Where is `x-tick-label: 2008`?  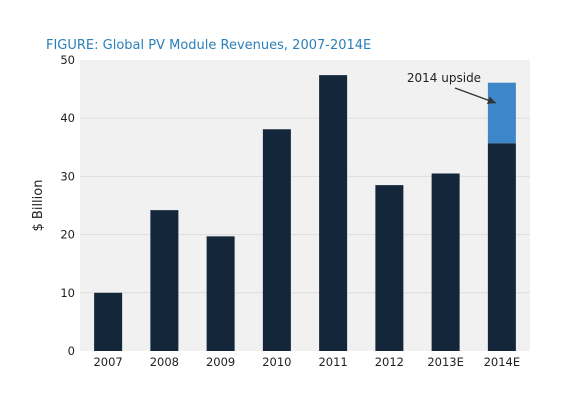
x-tick-label: 2008 is located at coordinates (164, 362).